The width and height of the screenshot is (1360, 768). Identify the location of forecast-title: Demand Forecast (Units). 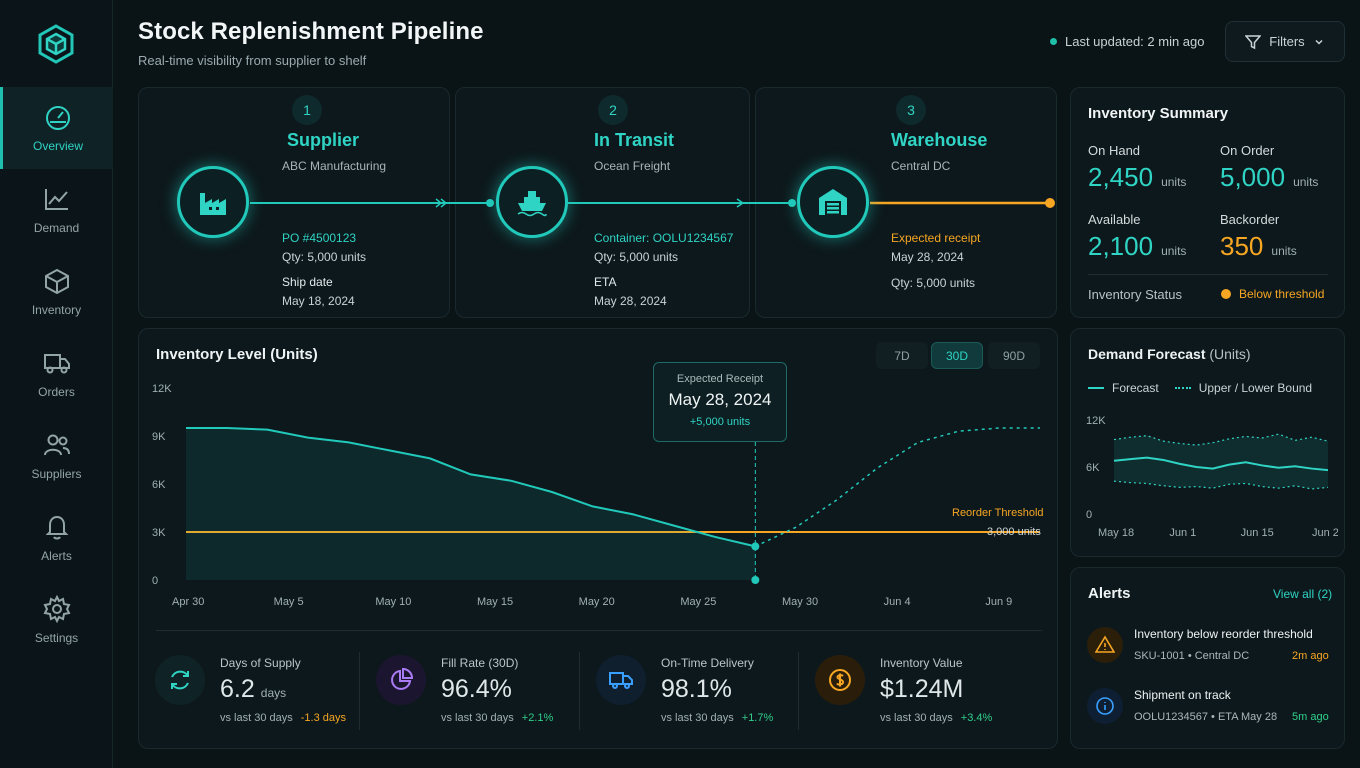
(1169, 354).